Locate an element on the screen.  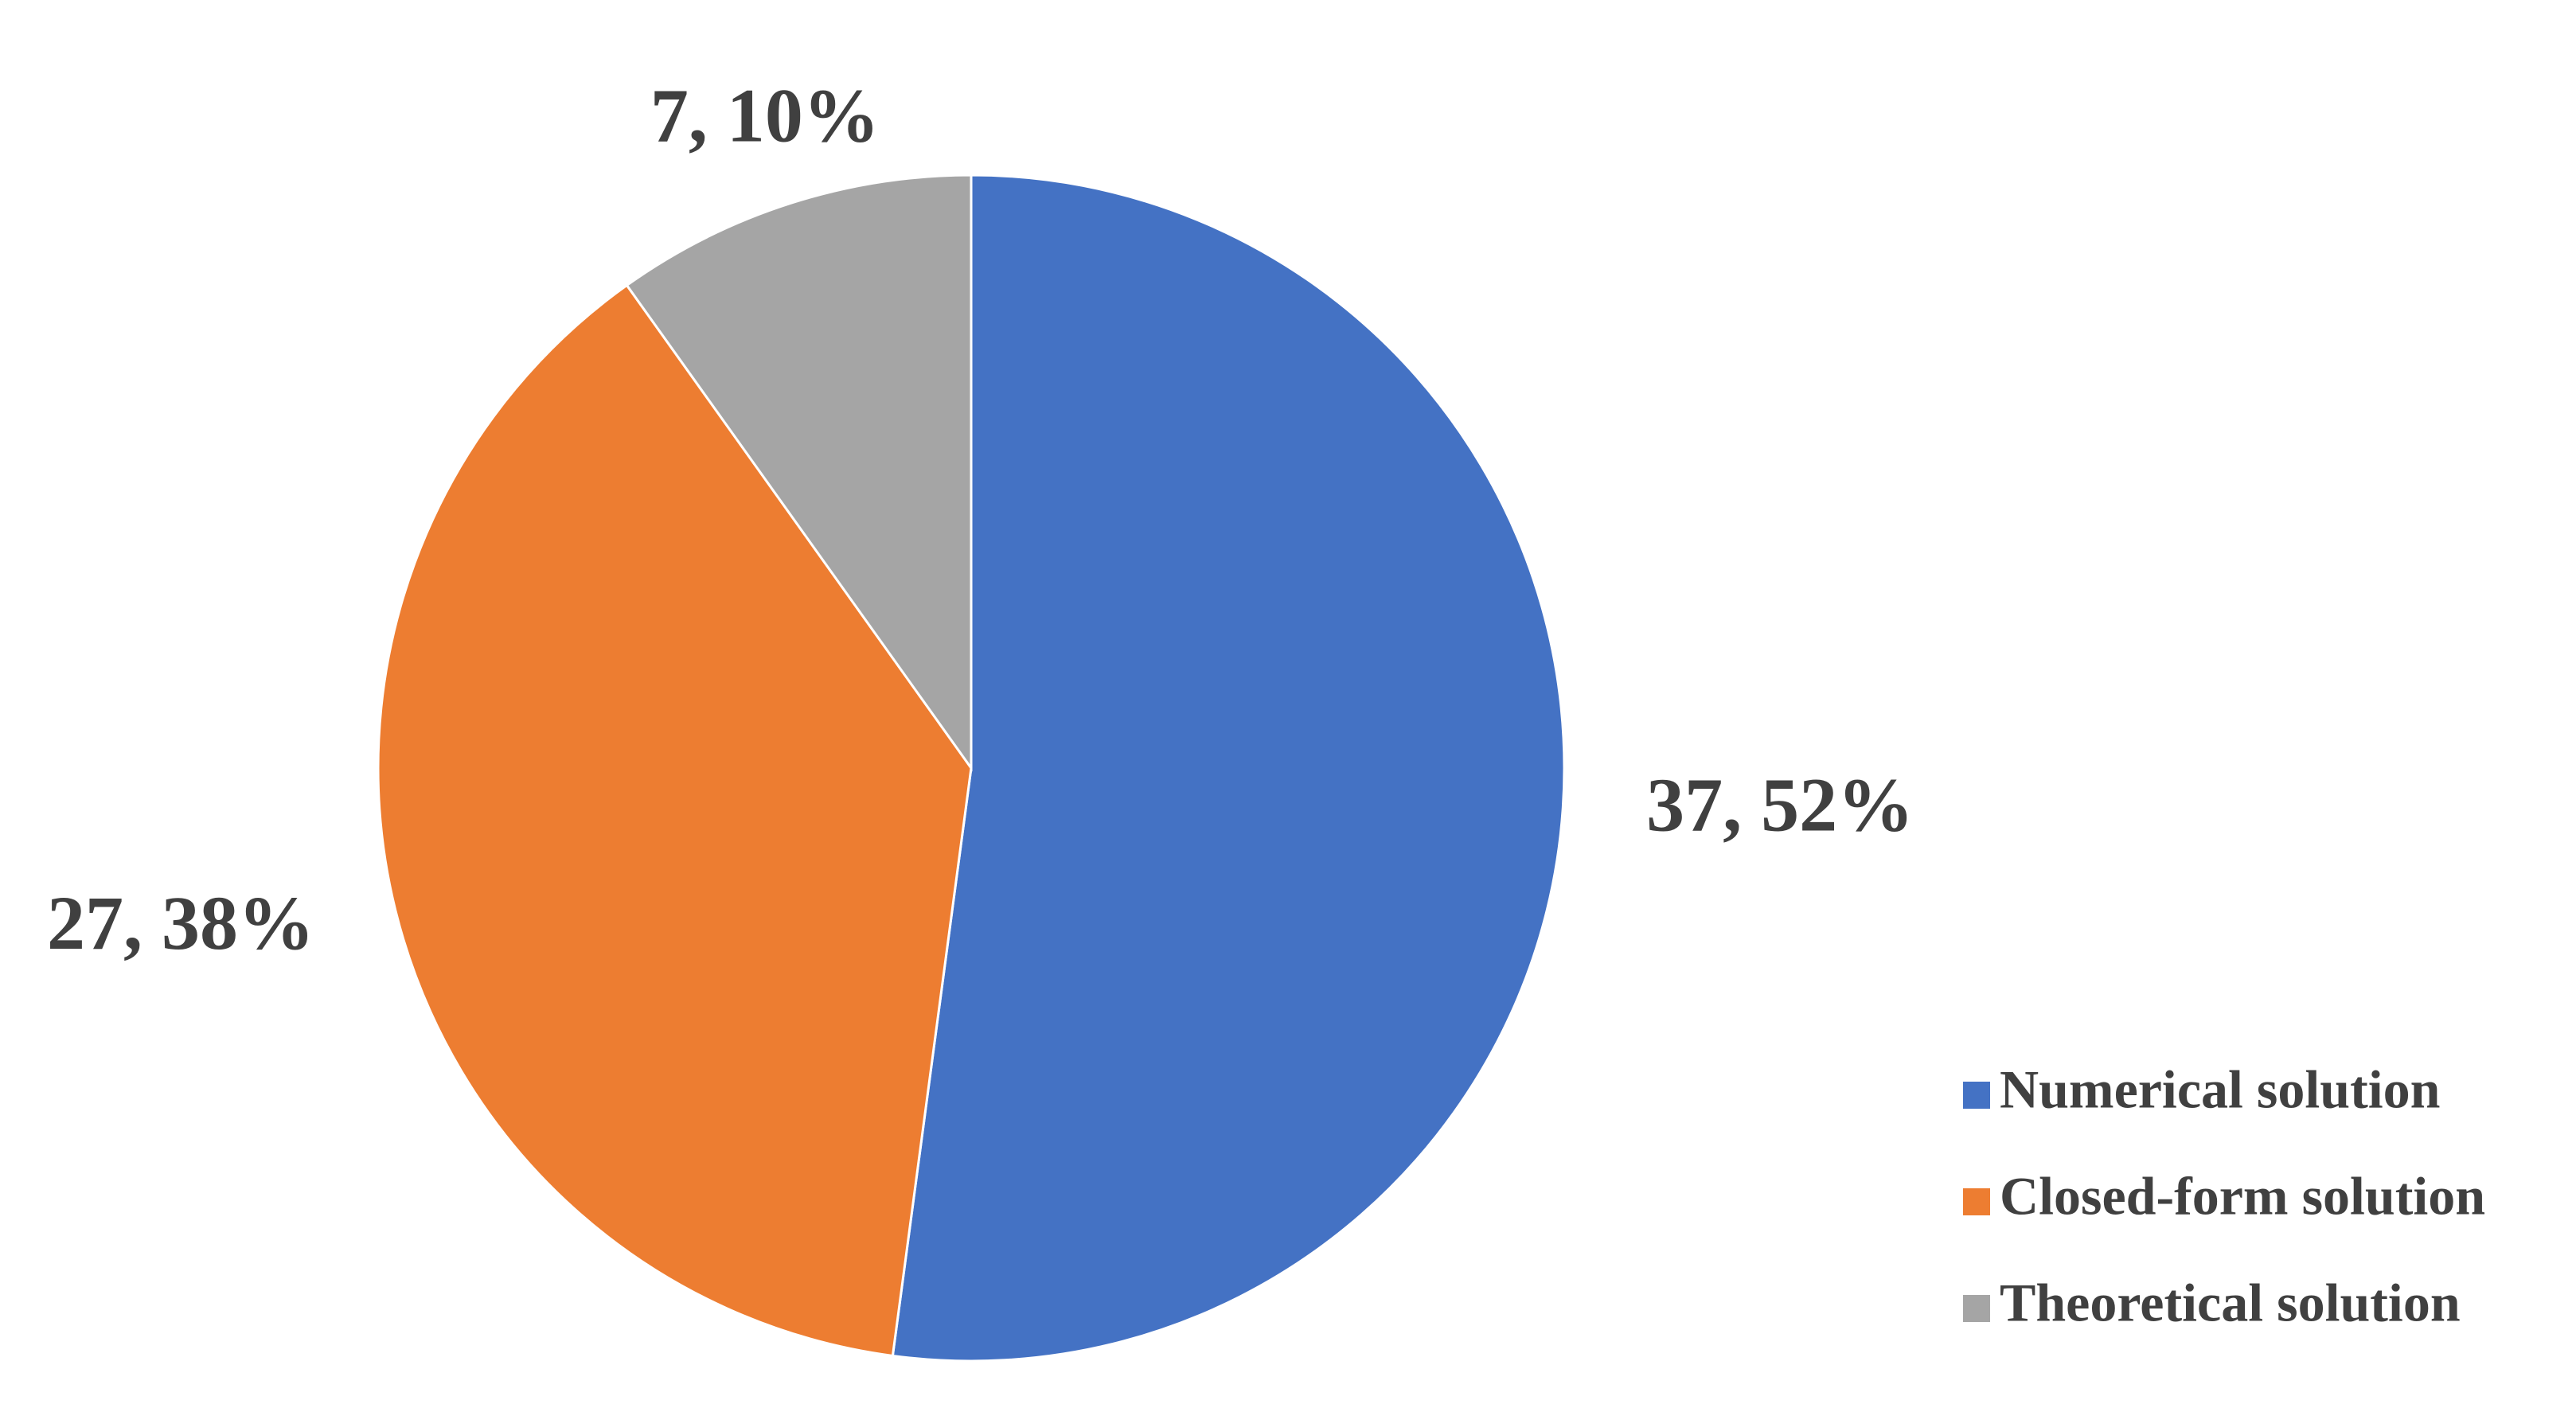
data-label: 7, 10% is located at coordinates (765, 115).